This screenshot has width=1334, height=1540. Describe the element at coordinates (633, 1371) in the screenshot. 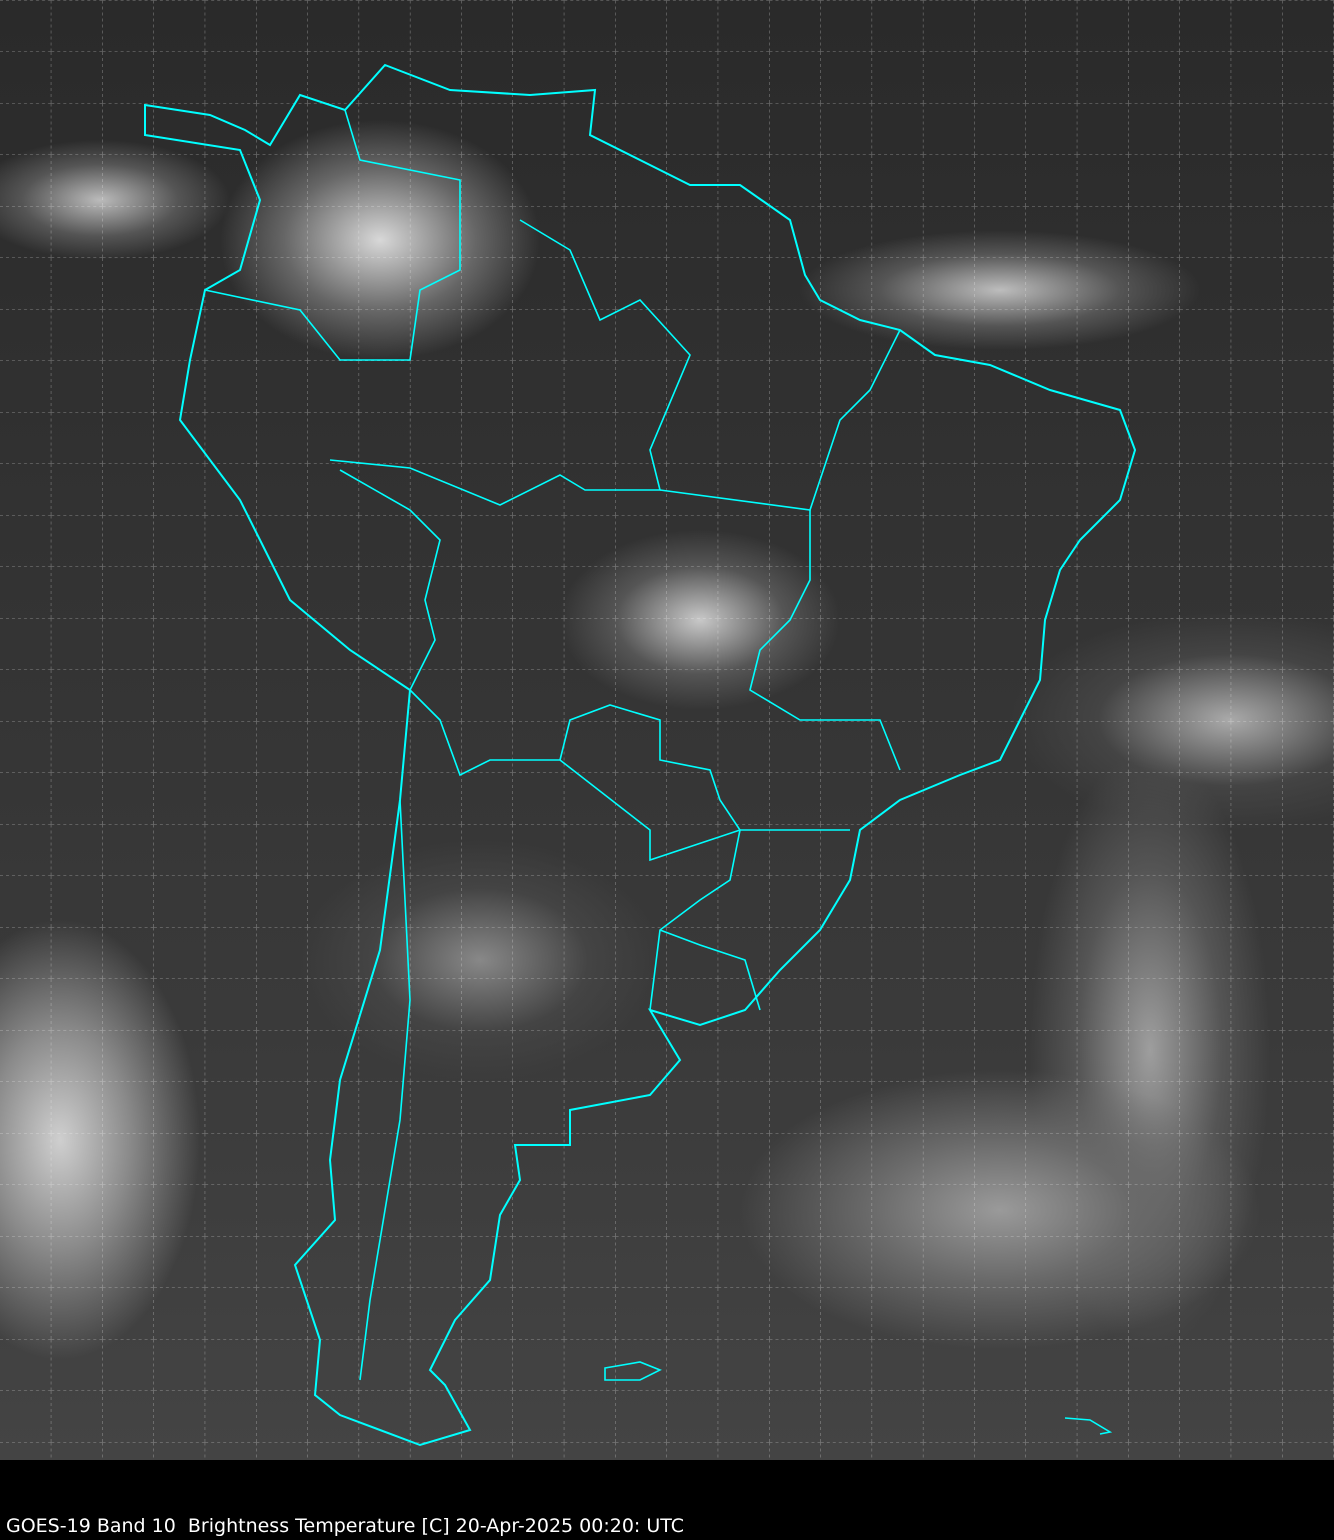

I see `falkland-islands` at that location.